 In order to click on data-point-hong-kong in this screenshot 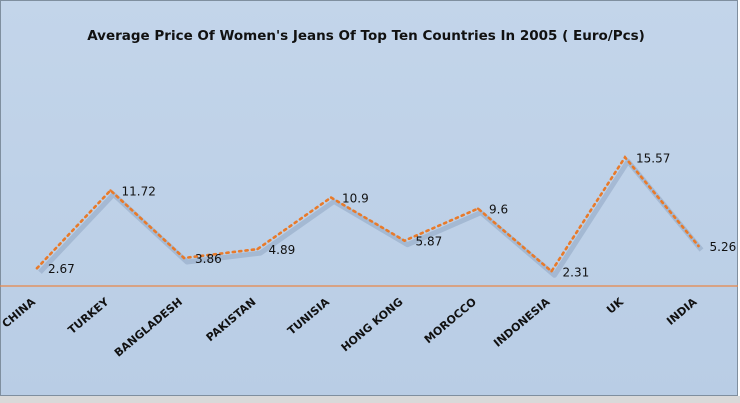, I will do `click(404, 240)`.